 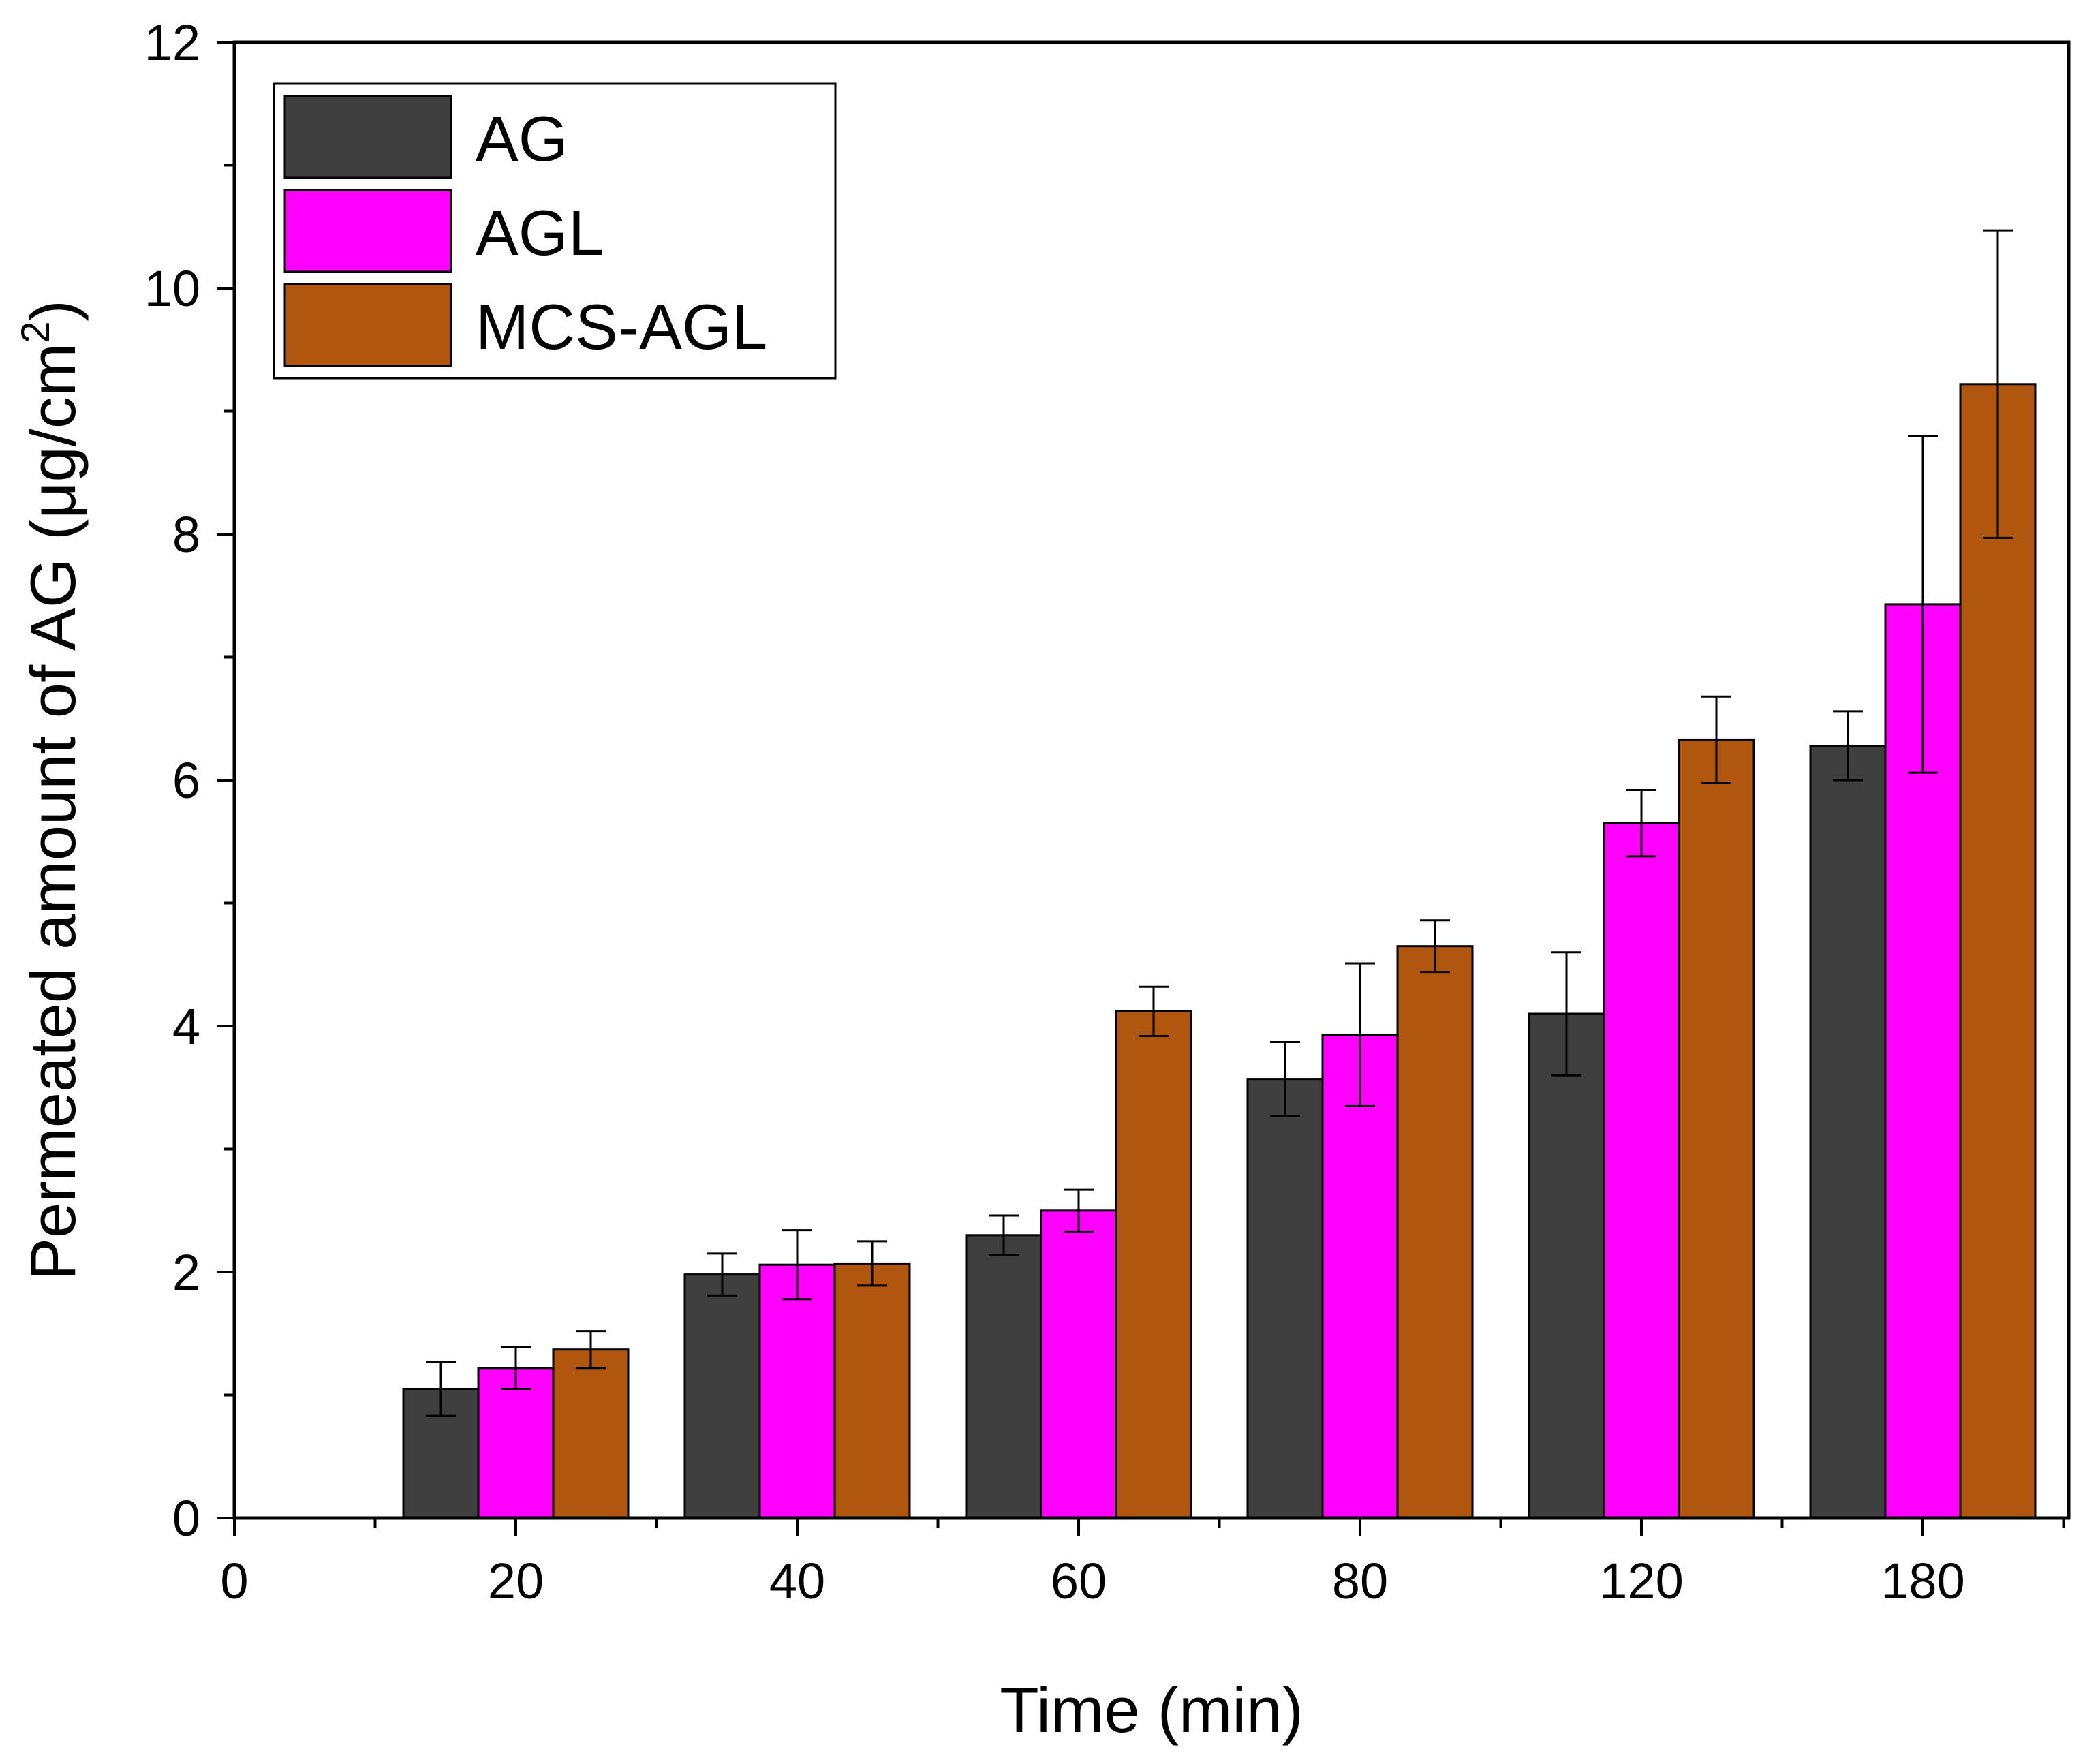 What do you see at coordinates (234, 1581) in the screenshot?
I see `x-tick-label-0: 0` at bounding box center [234, 1581].